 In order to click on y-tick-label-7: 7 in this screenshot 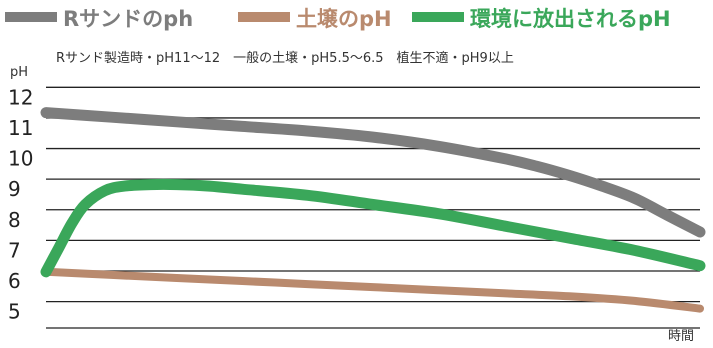, I will do `click(14, 250)`.